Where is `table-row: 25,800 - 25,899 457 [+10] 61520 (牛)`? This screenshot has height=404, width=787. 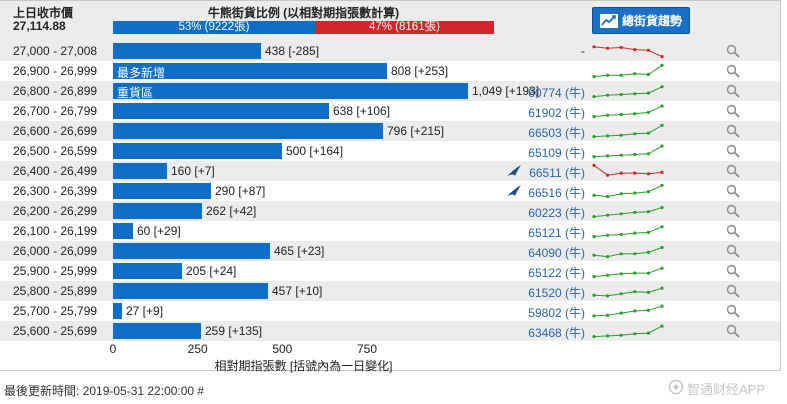 table-row: 25,800 - 25,899 457 [+10] 61520 (牛) is located at coordinates (390, 291).